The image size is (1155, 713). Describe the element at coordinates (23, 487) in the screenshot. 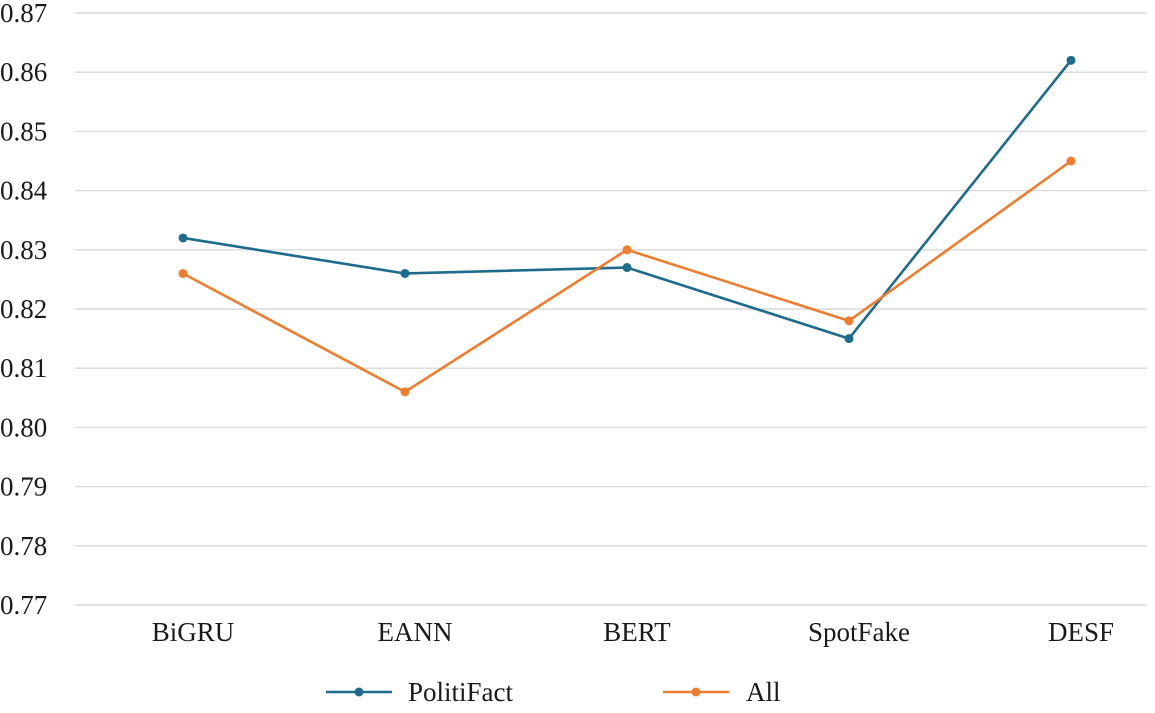

I see `y-tick-label: 0.79` at that location.